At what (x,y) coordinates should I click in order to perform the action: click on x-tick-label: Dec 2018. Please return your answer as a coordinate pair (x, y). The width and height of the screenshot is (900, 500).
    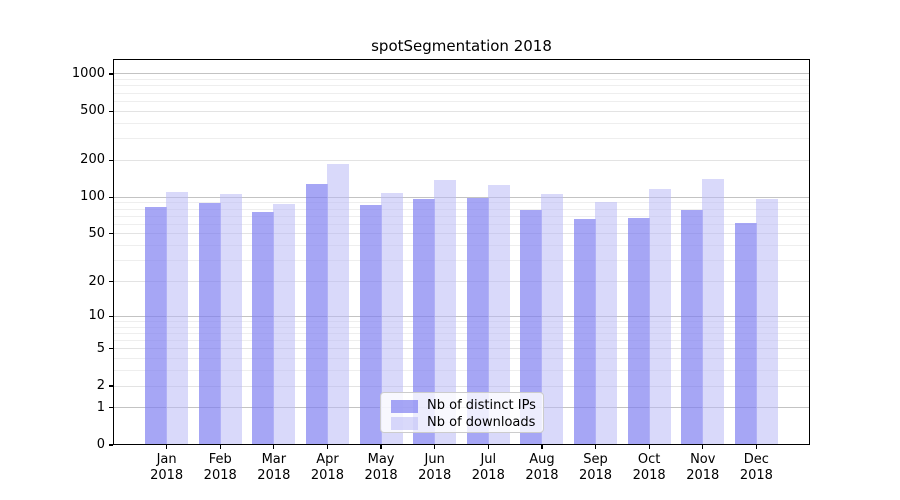
    Looking at the image, I should click on (756, 467).